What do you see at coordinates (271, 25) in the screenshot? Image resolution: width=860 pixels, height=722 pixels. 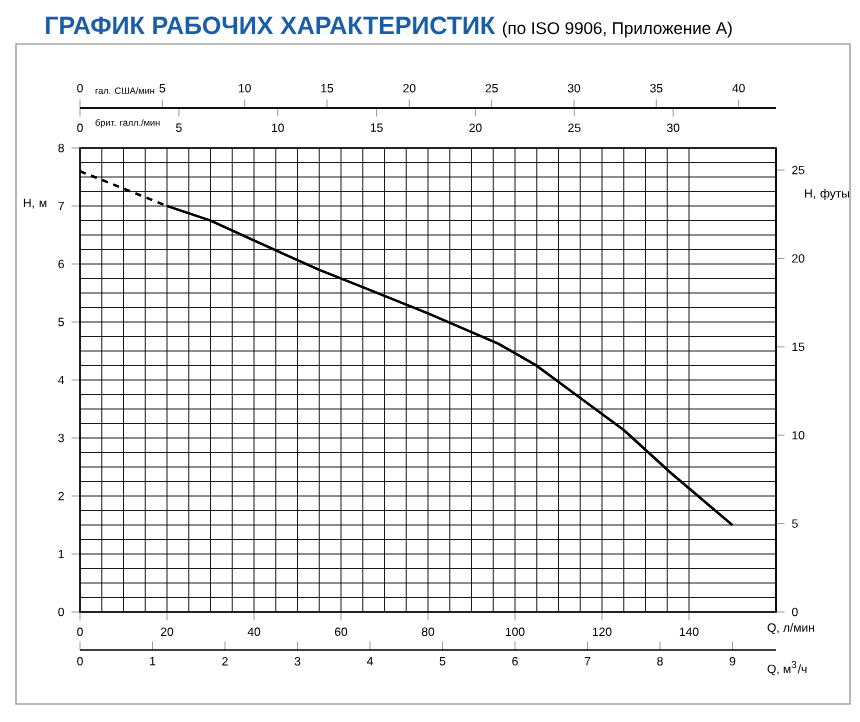 I see `chart-title: ГРАФИК РАБОЧИХ ХАРАКТЕРИСТИК` at bounding box center [271, 25].